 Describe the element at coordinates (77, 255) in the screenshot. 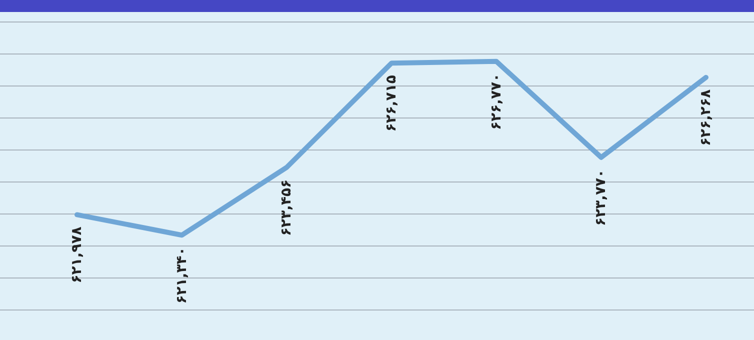

I see `data-label: ۶۲۱,۹۷۸` at that location.